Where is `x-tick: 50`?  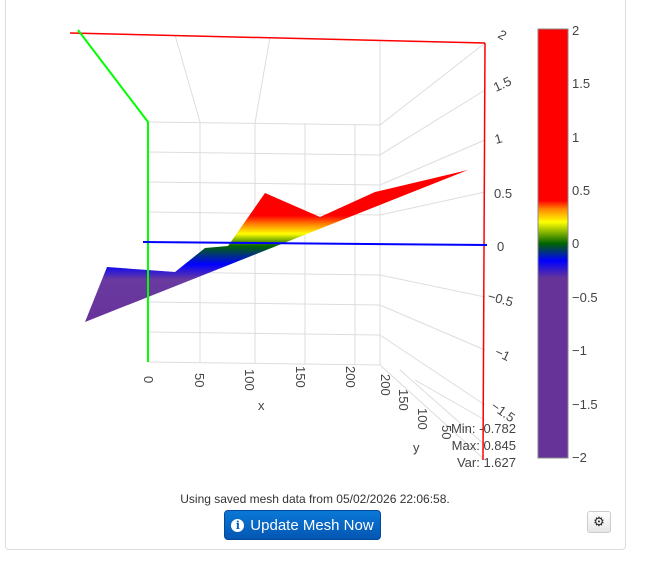 x-tick: 50 is located at coordinates (199, 380).